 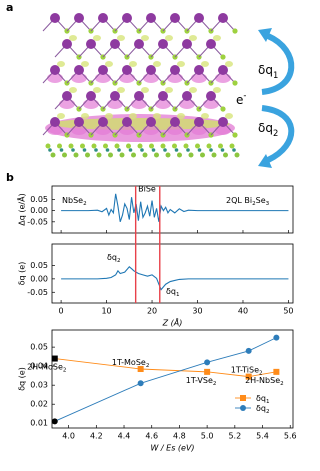 What do you see at coordinates (9, 7) in the screenshot?
I see `panel-label: a` at bounding box center [9, 7].